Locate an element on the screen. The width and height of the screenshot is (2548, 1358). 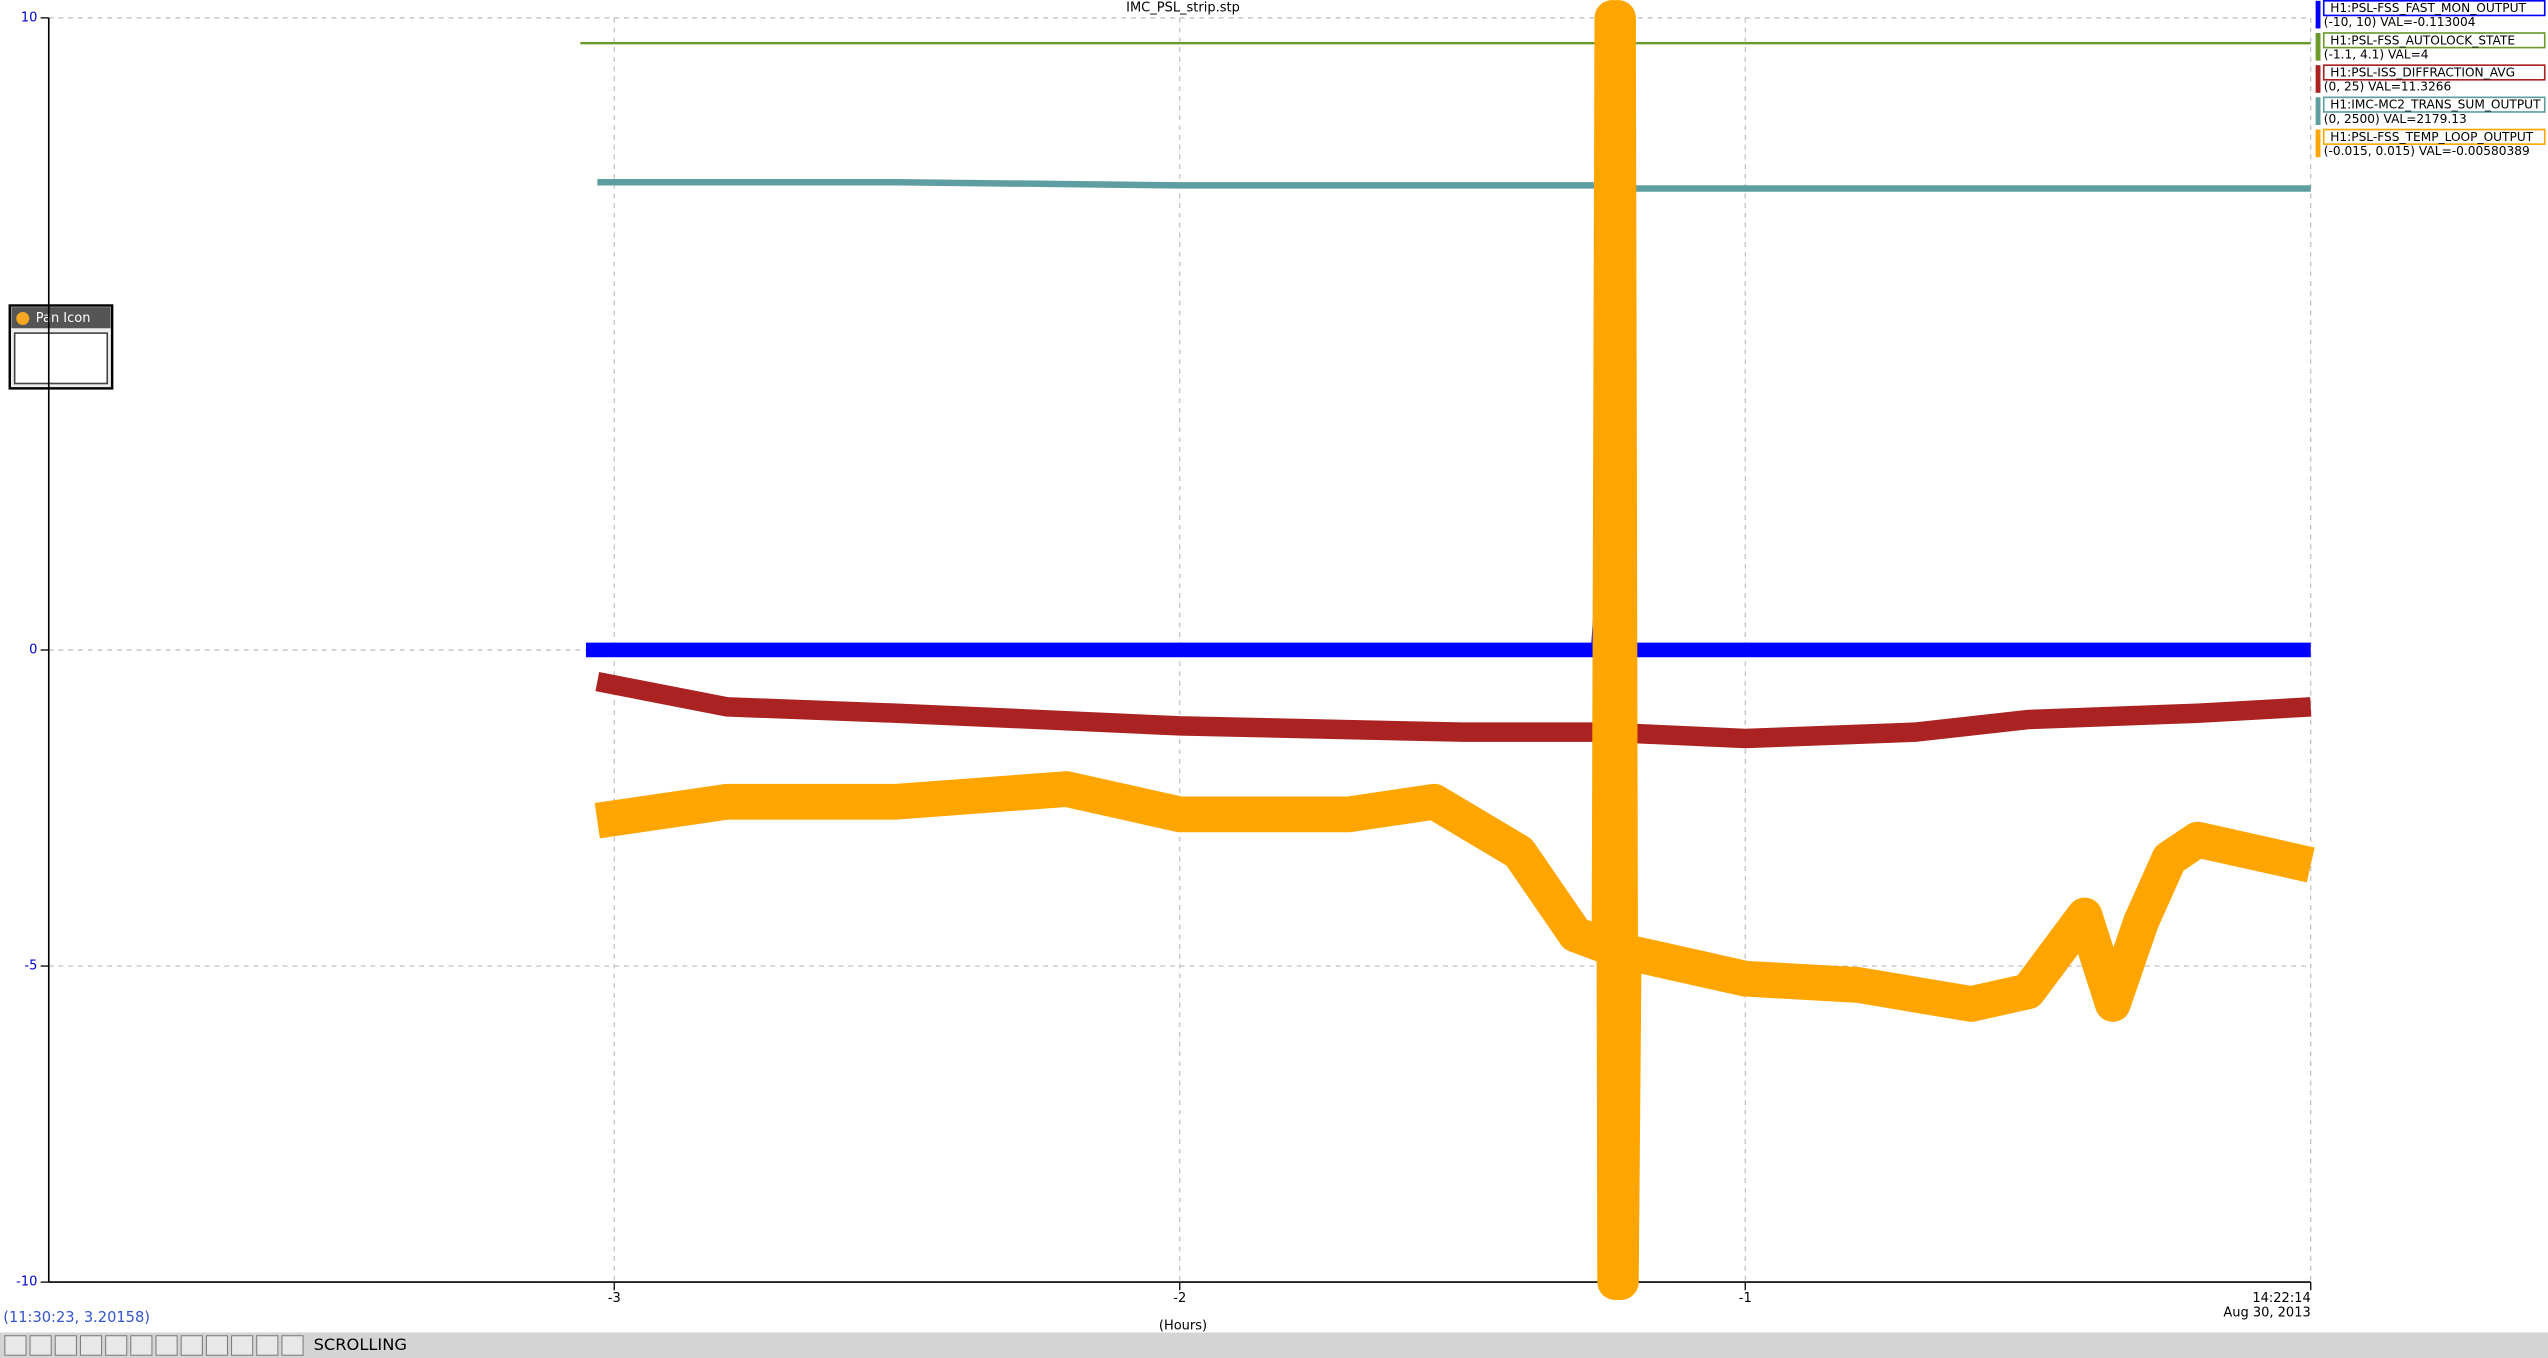
legend-name: H1:PSL-ISS_DIFFRACTION_AVG is located at coordinates (2422, 72).